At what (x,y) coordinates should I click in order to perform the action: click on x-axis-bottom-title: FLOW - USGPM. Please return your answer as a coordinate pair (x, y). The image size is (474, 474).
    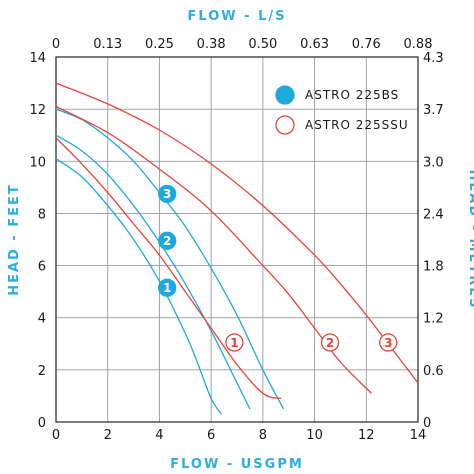
    Looking at the image, I should click on (237, 464).